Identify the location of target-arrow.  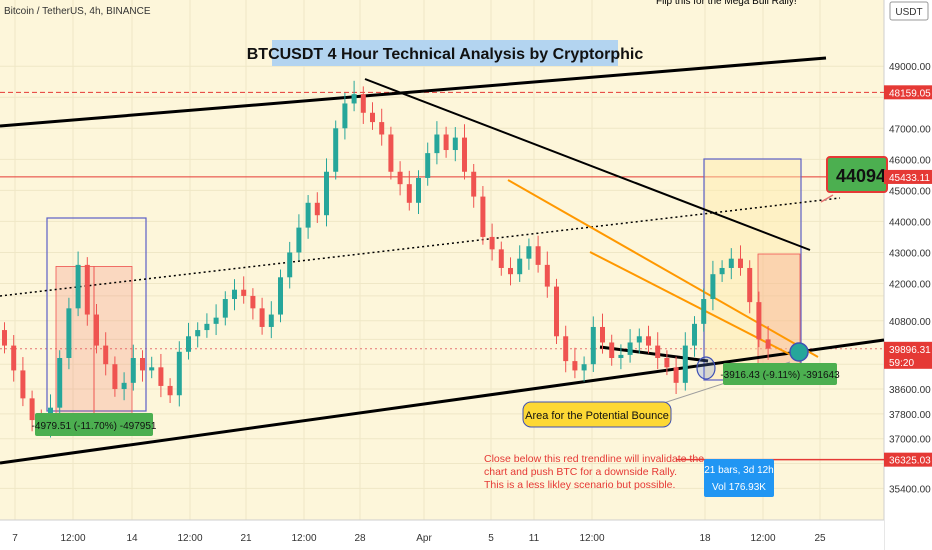
(827, 198).